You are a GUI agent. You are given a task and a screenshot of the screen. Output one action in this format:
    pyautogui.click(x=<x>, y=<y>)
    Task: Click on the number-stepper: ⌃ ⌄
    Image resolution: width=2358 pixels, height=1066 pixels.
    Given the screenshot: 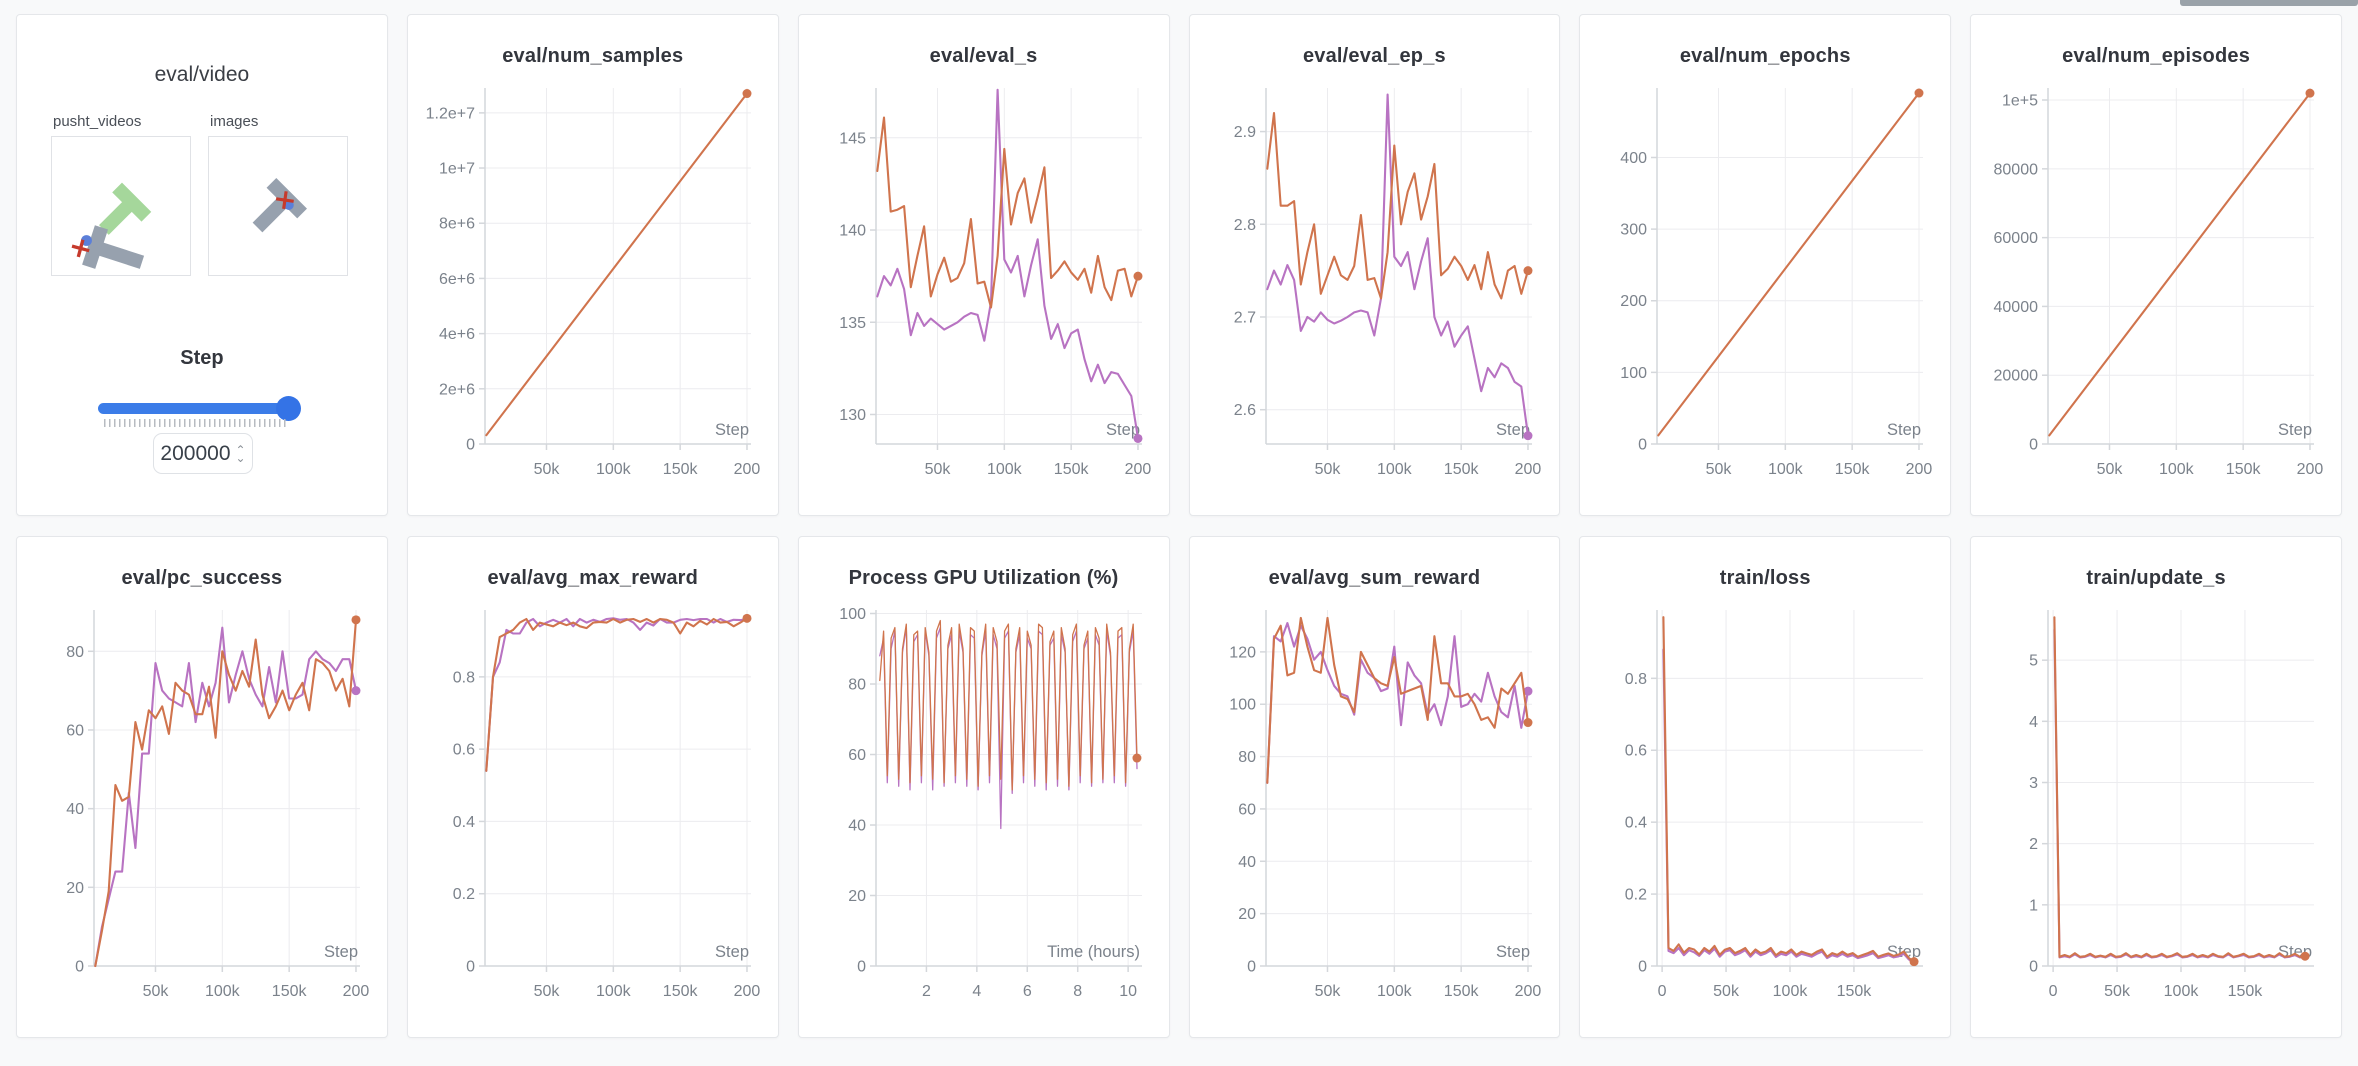 What is the action you would take?
    pyautogui.click(x=240, y=453)
    